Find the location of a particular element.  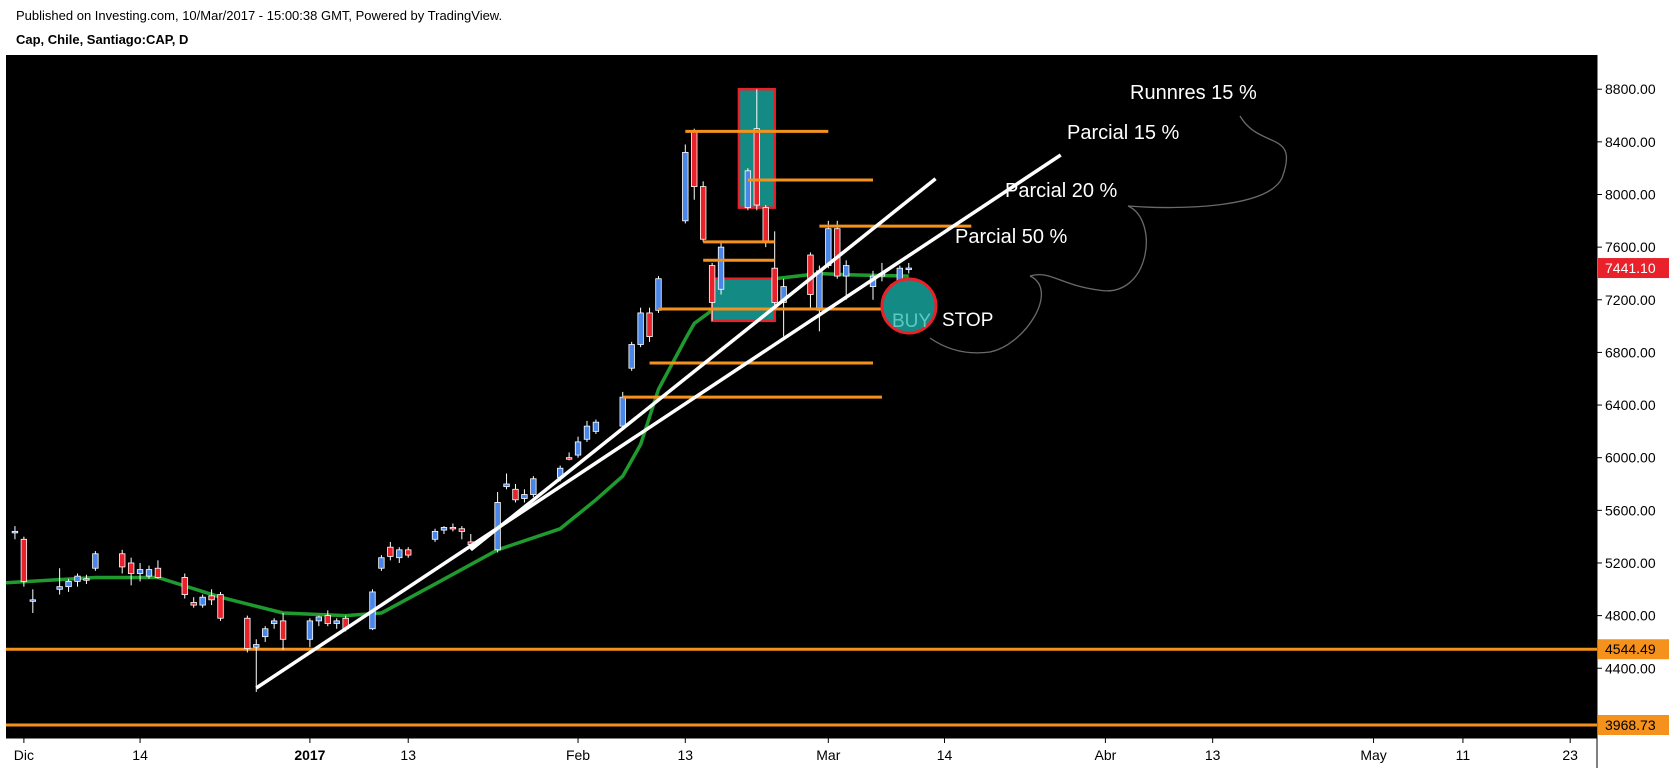

price-axis-area is located at coordinates (1633, 396).